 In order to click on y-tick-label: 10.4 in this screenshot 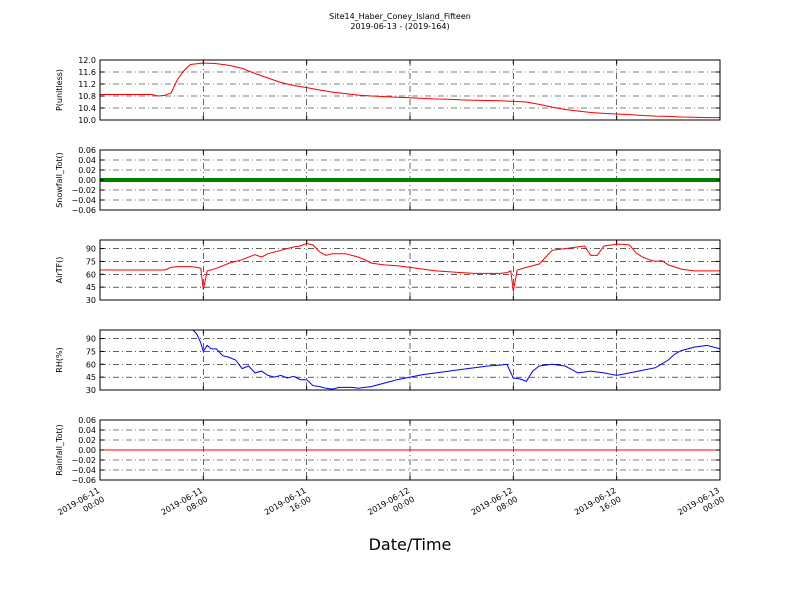, I will do `click(87, 108)`.